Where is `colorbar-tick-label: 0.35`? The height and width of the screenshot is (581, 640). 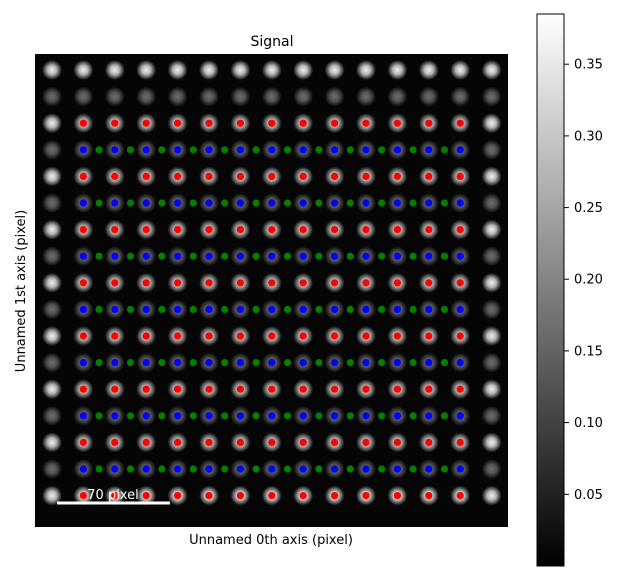 colorbar-tick-label: 0.35 is located at coordinates (588, 65).